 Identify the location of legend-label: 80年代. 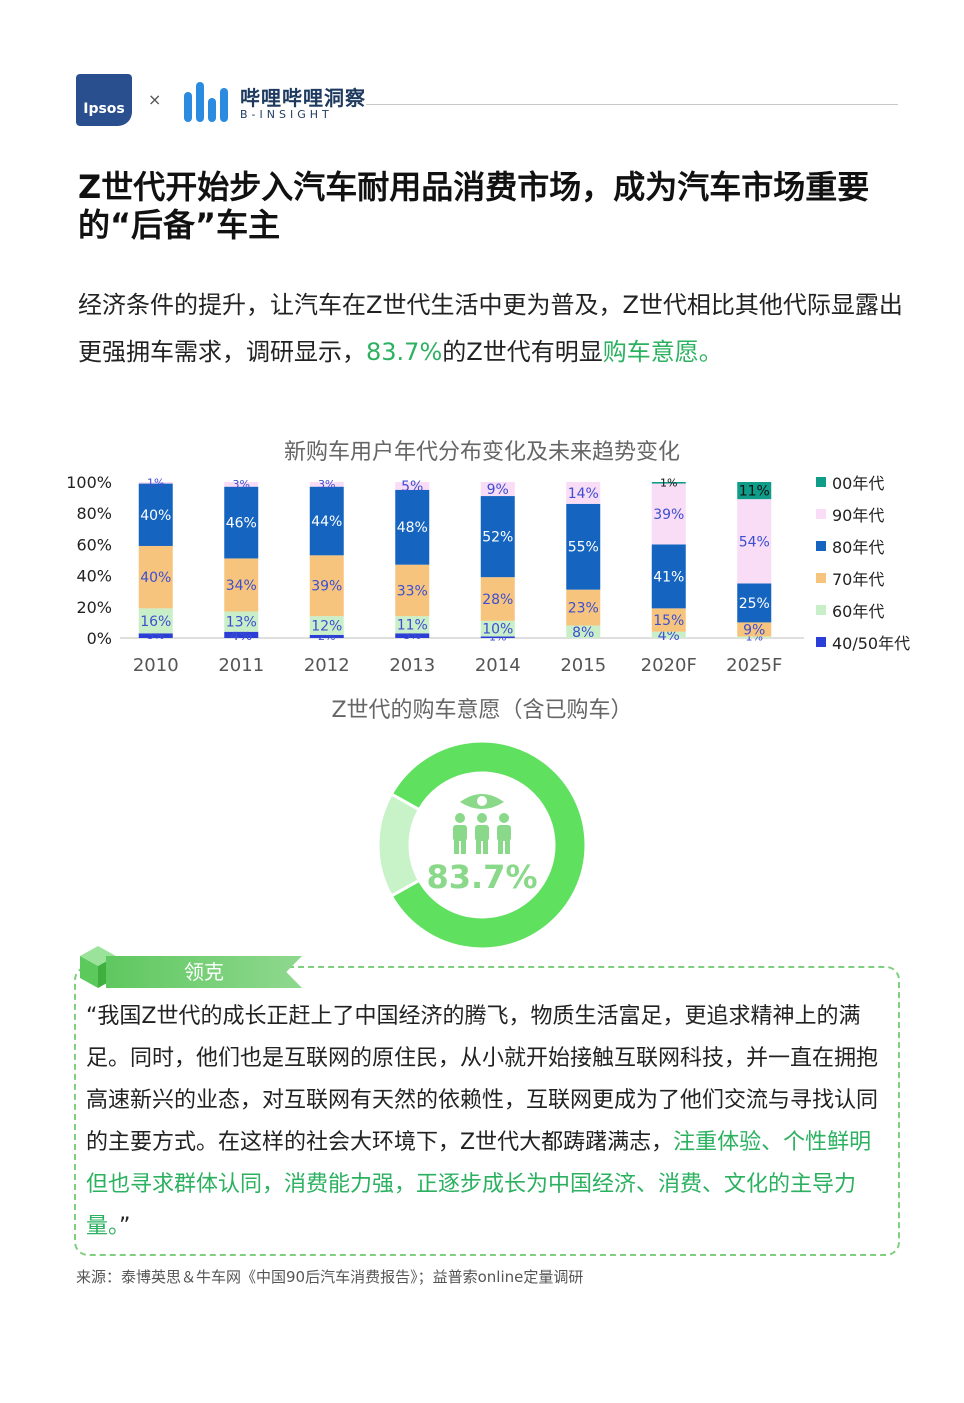
(858, 547).